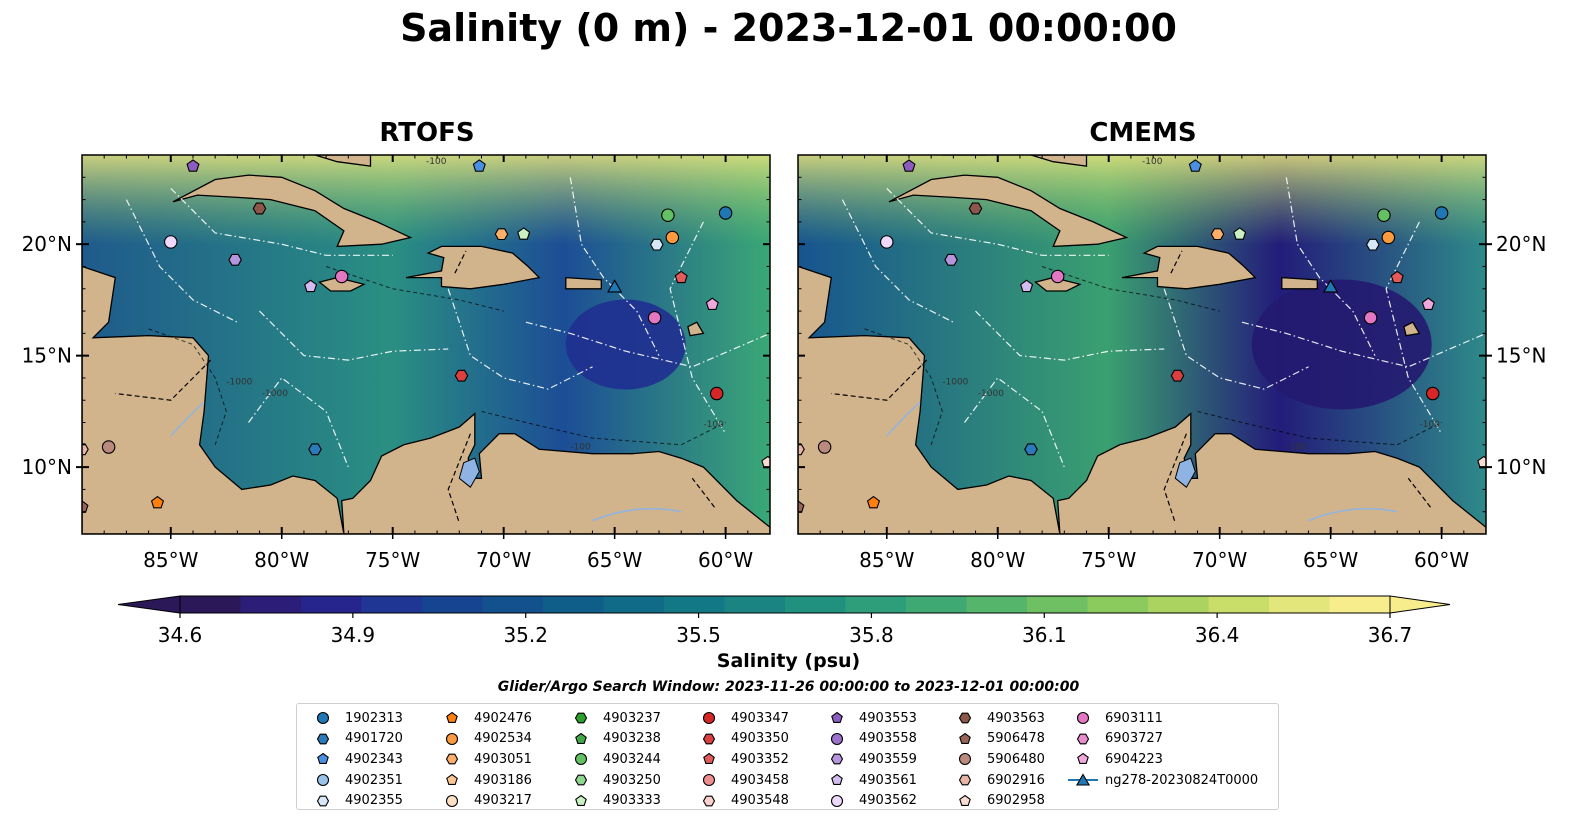 The image size is (1577, 827). I want to click on legend-item: 4903186, so click(484, 780).